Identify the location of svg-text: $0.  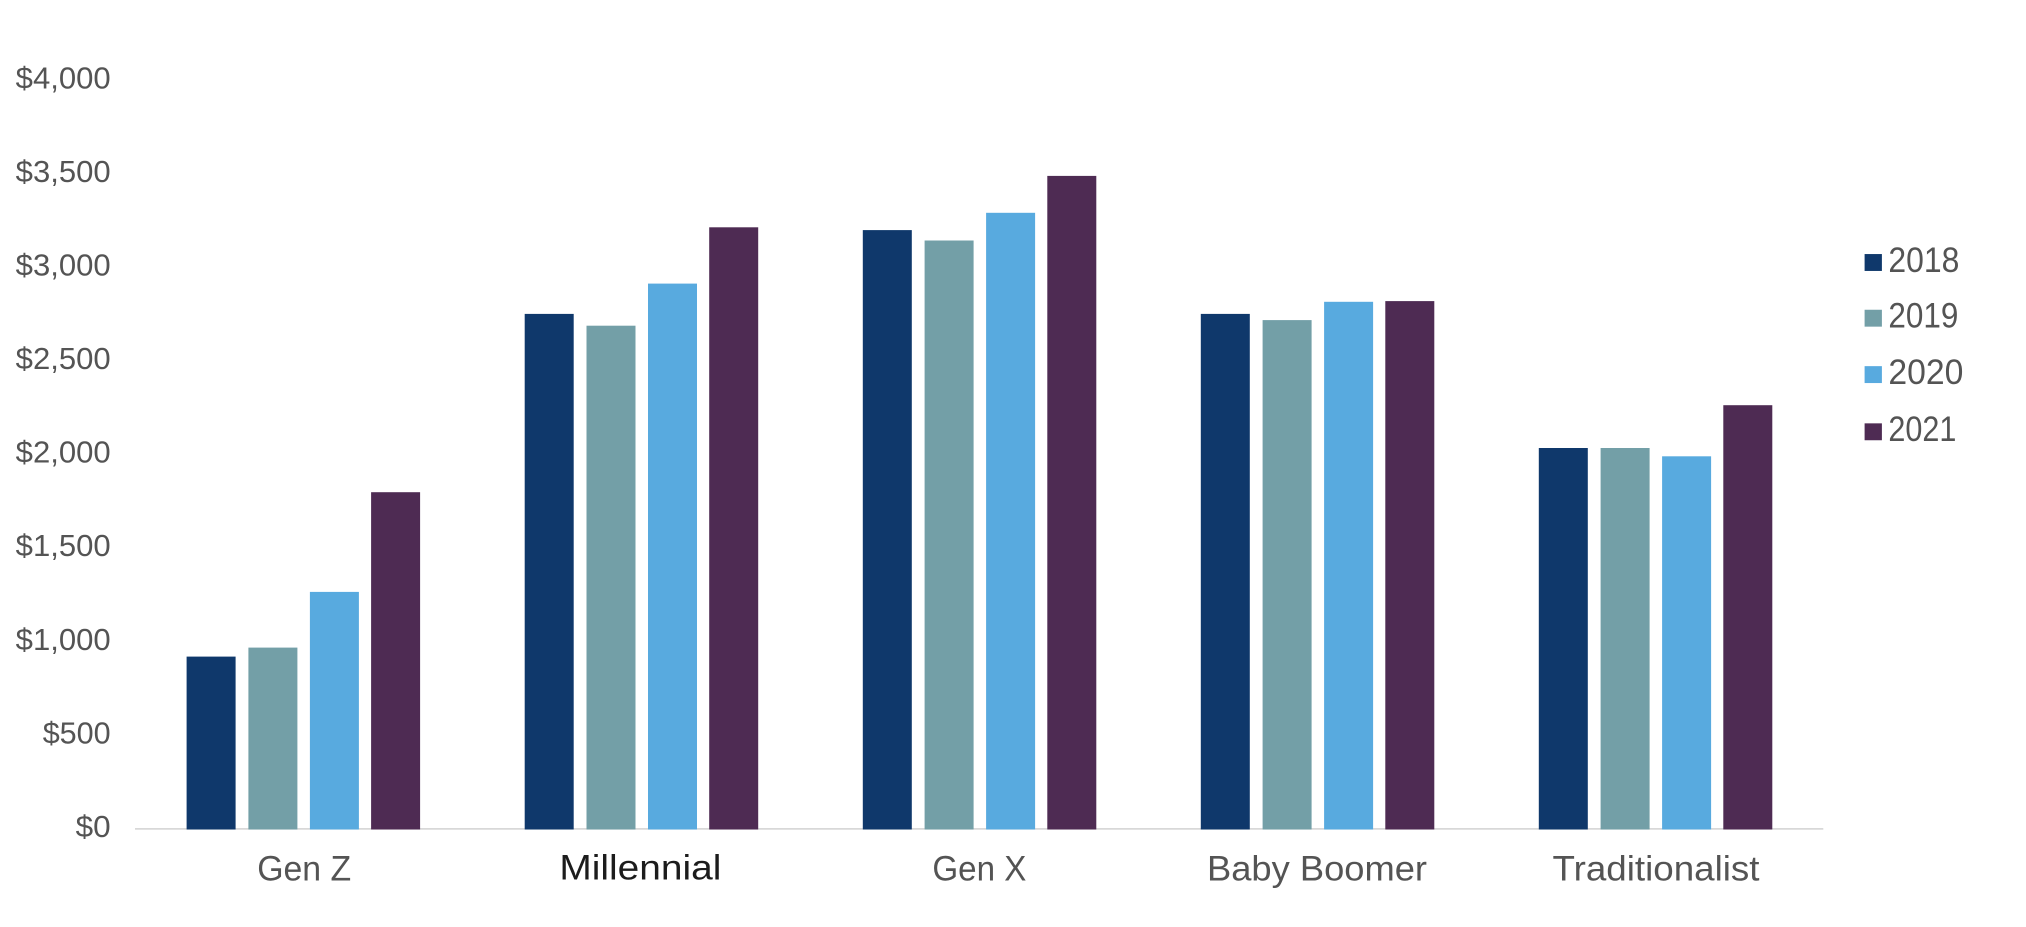
(93, 826).